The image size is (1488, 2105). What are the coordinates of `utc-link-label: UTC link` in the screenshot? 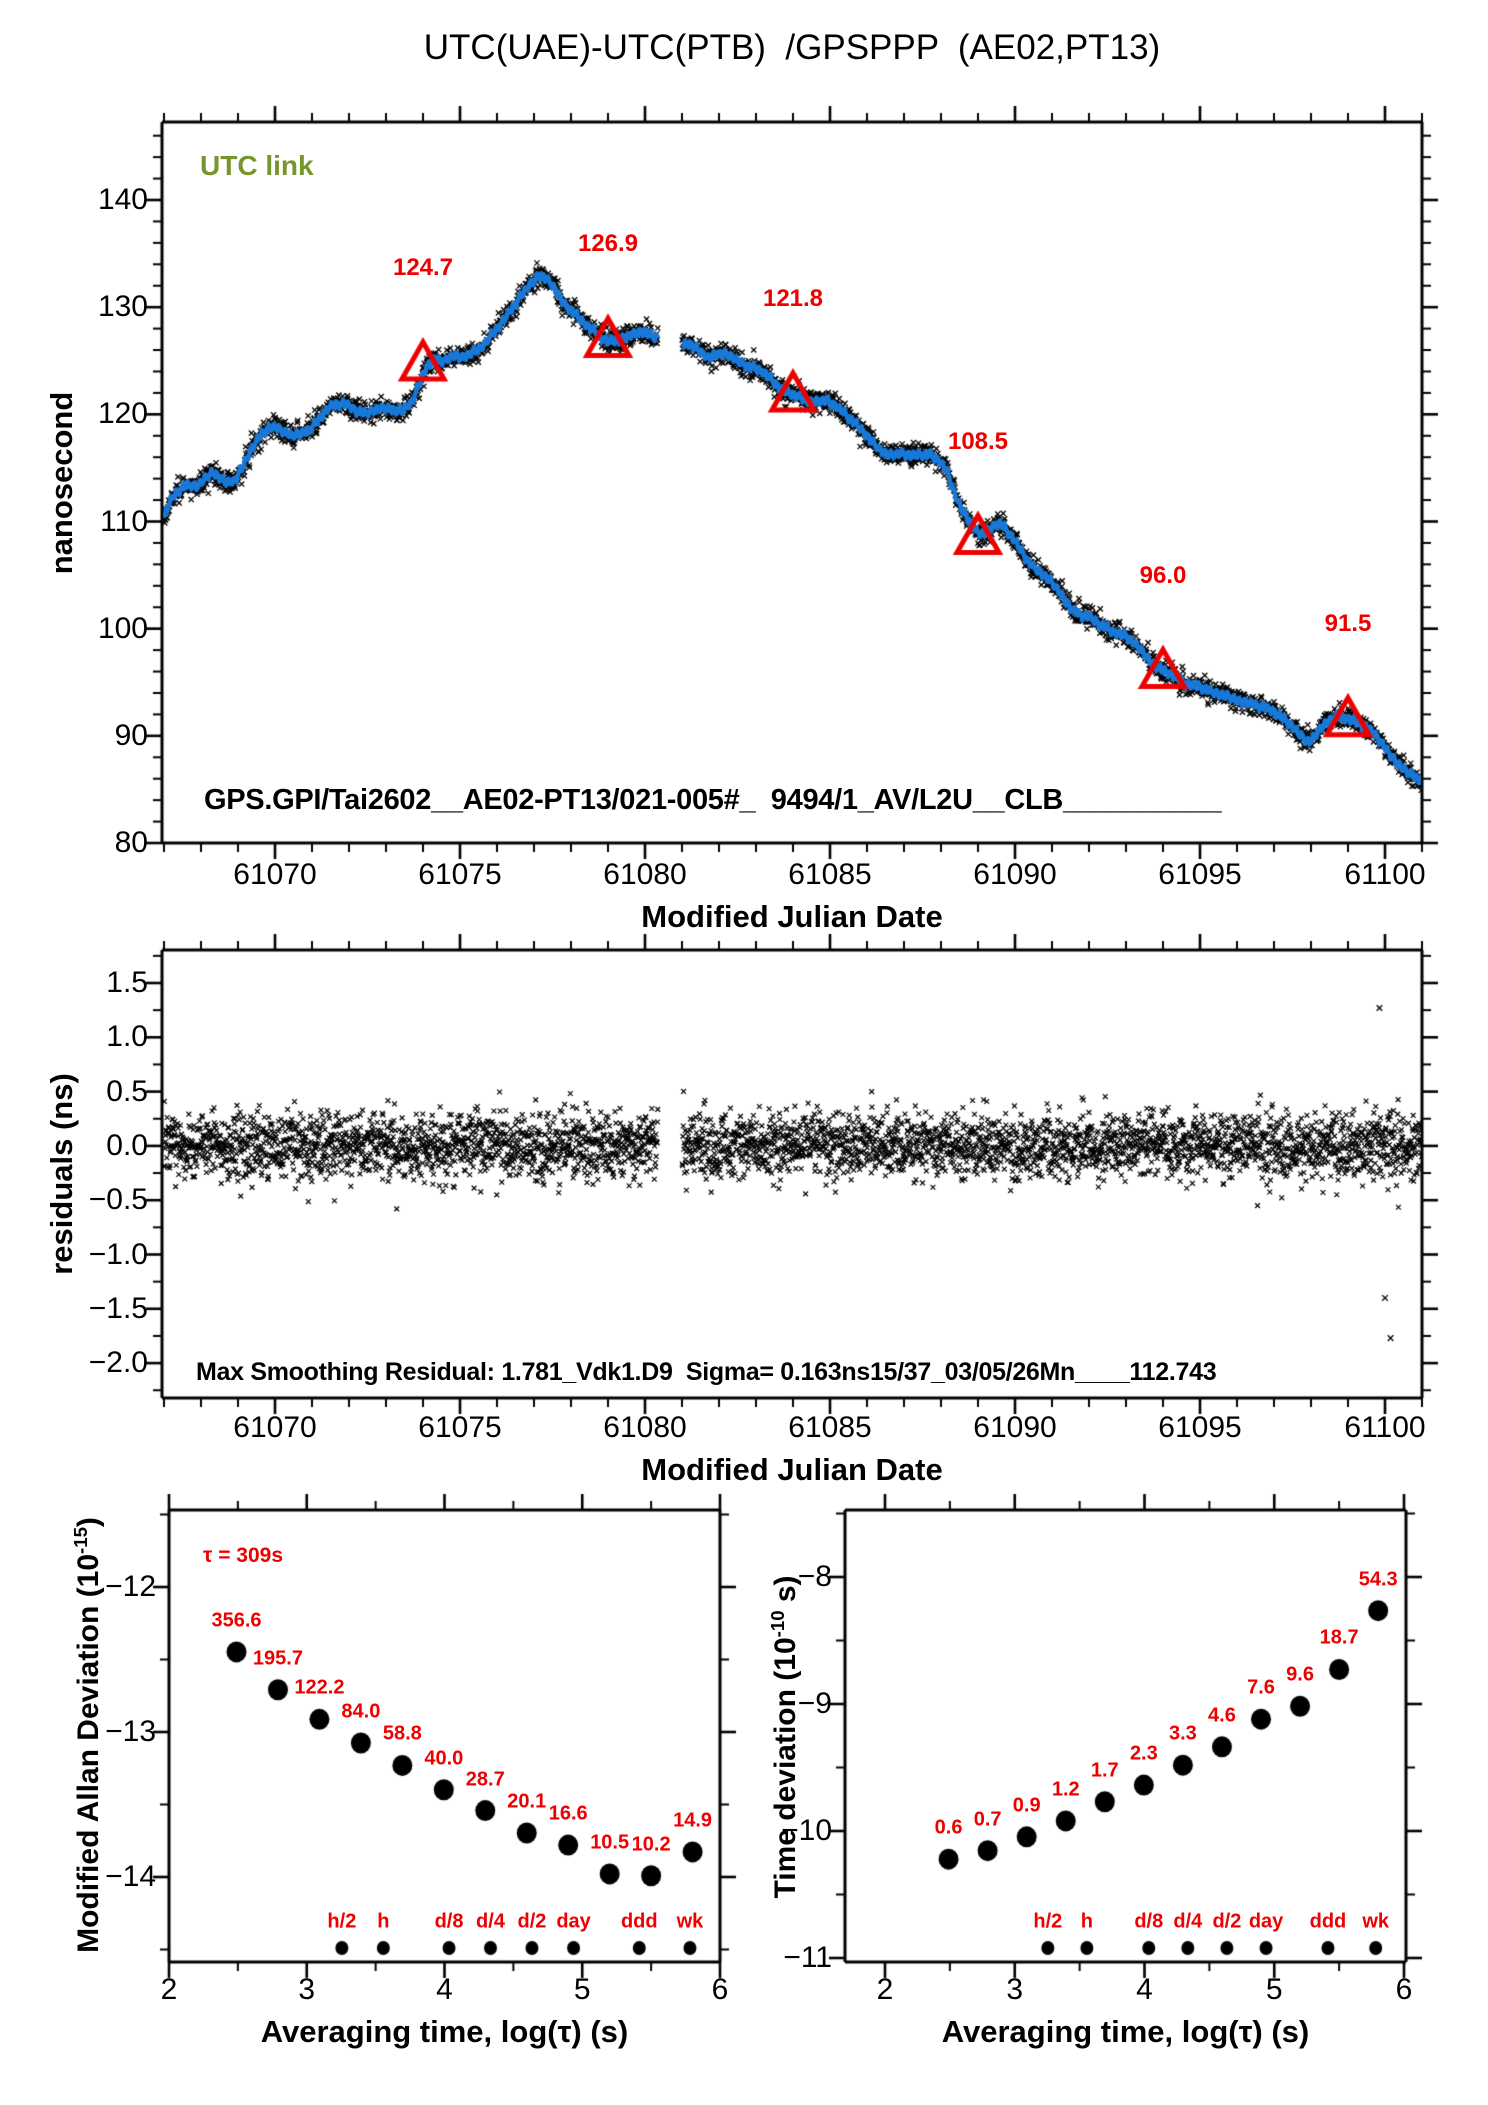 It's located at (257, 165).